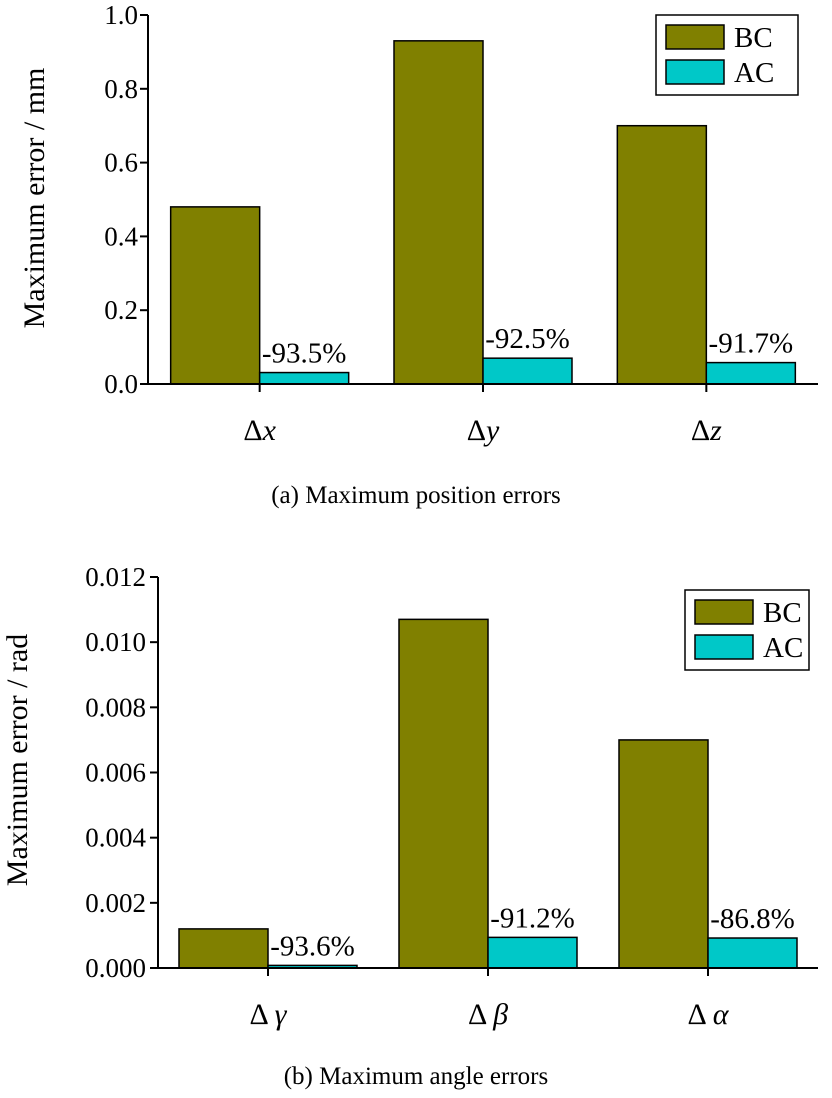  I want to click on y-tick-label: 0.006, so click(115, 773).